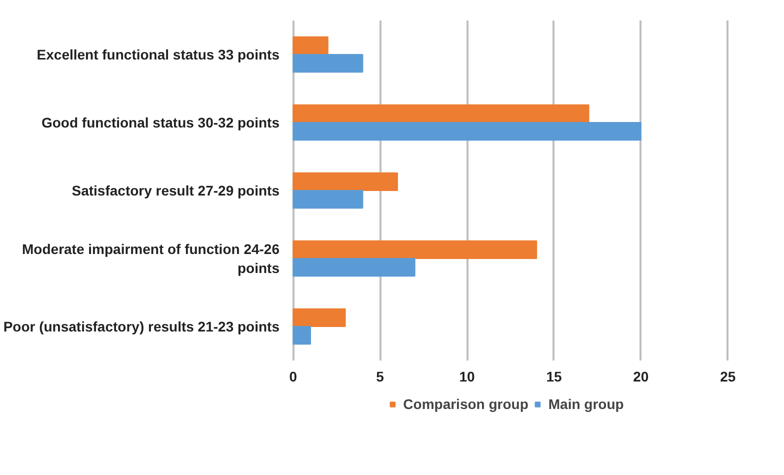 The image size is (784, 475). What do you see at coordinates (380, 376) in the screenshot?
I see `x-tick-label: 5` at bounding box center [380, 376].